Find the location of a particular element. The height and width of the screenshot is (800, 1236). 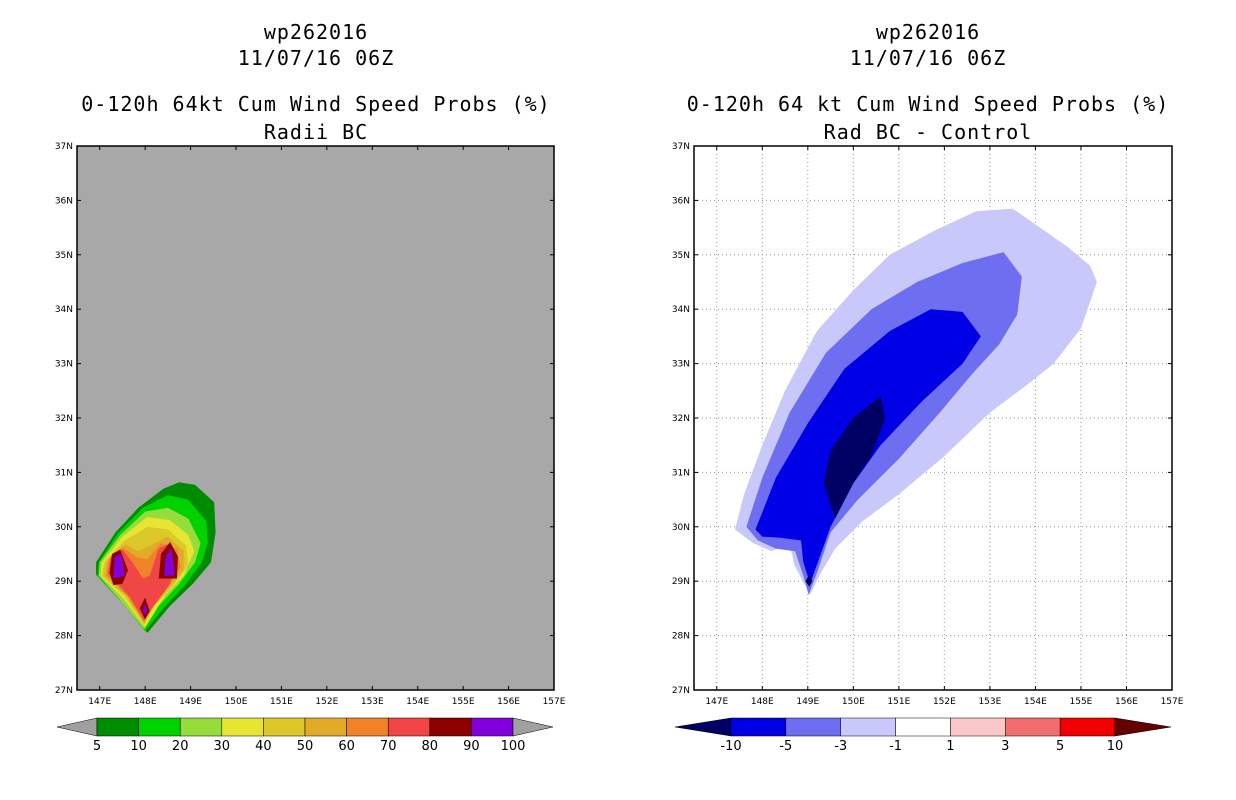

colorbar-label: 90 is located at coordinates (471, 746).